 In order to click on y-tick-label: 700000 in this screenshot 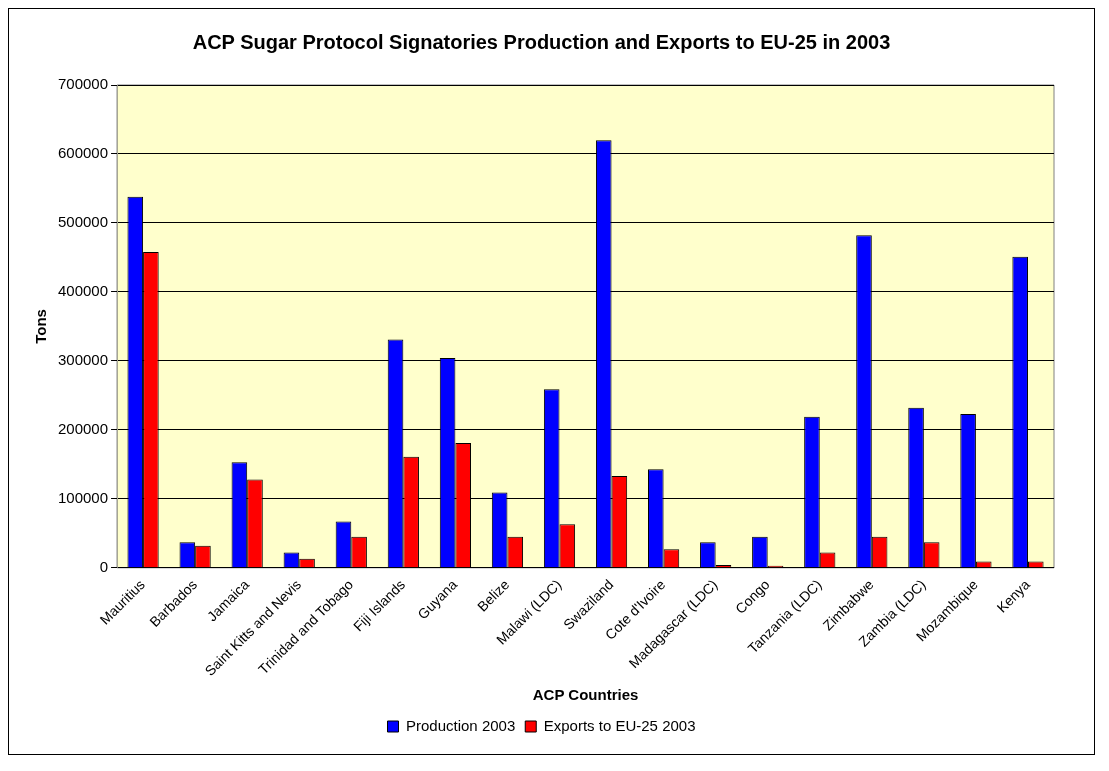, I will do `click(83, 84)`.